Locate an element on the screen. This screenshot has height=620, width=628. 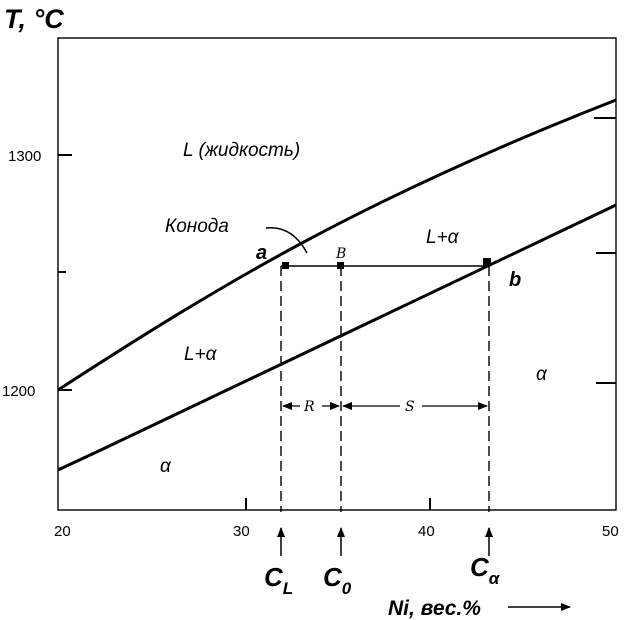
label-seg-R: R is located at coordinates (309, 407).